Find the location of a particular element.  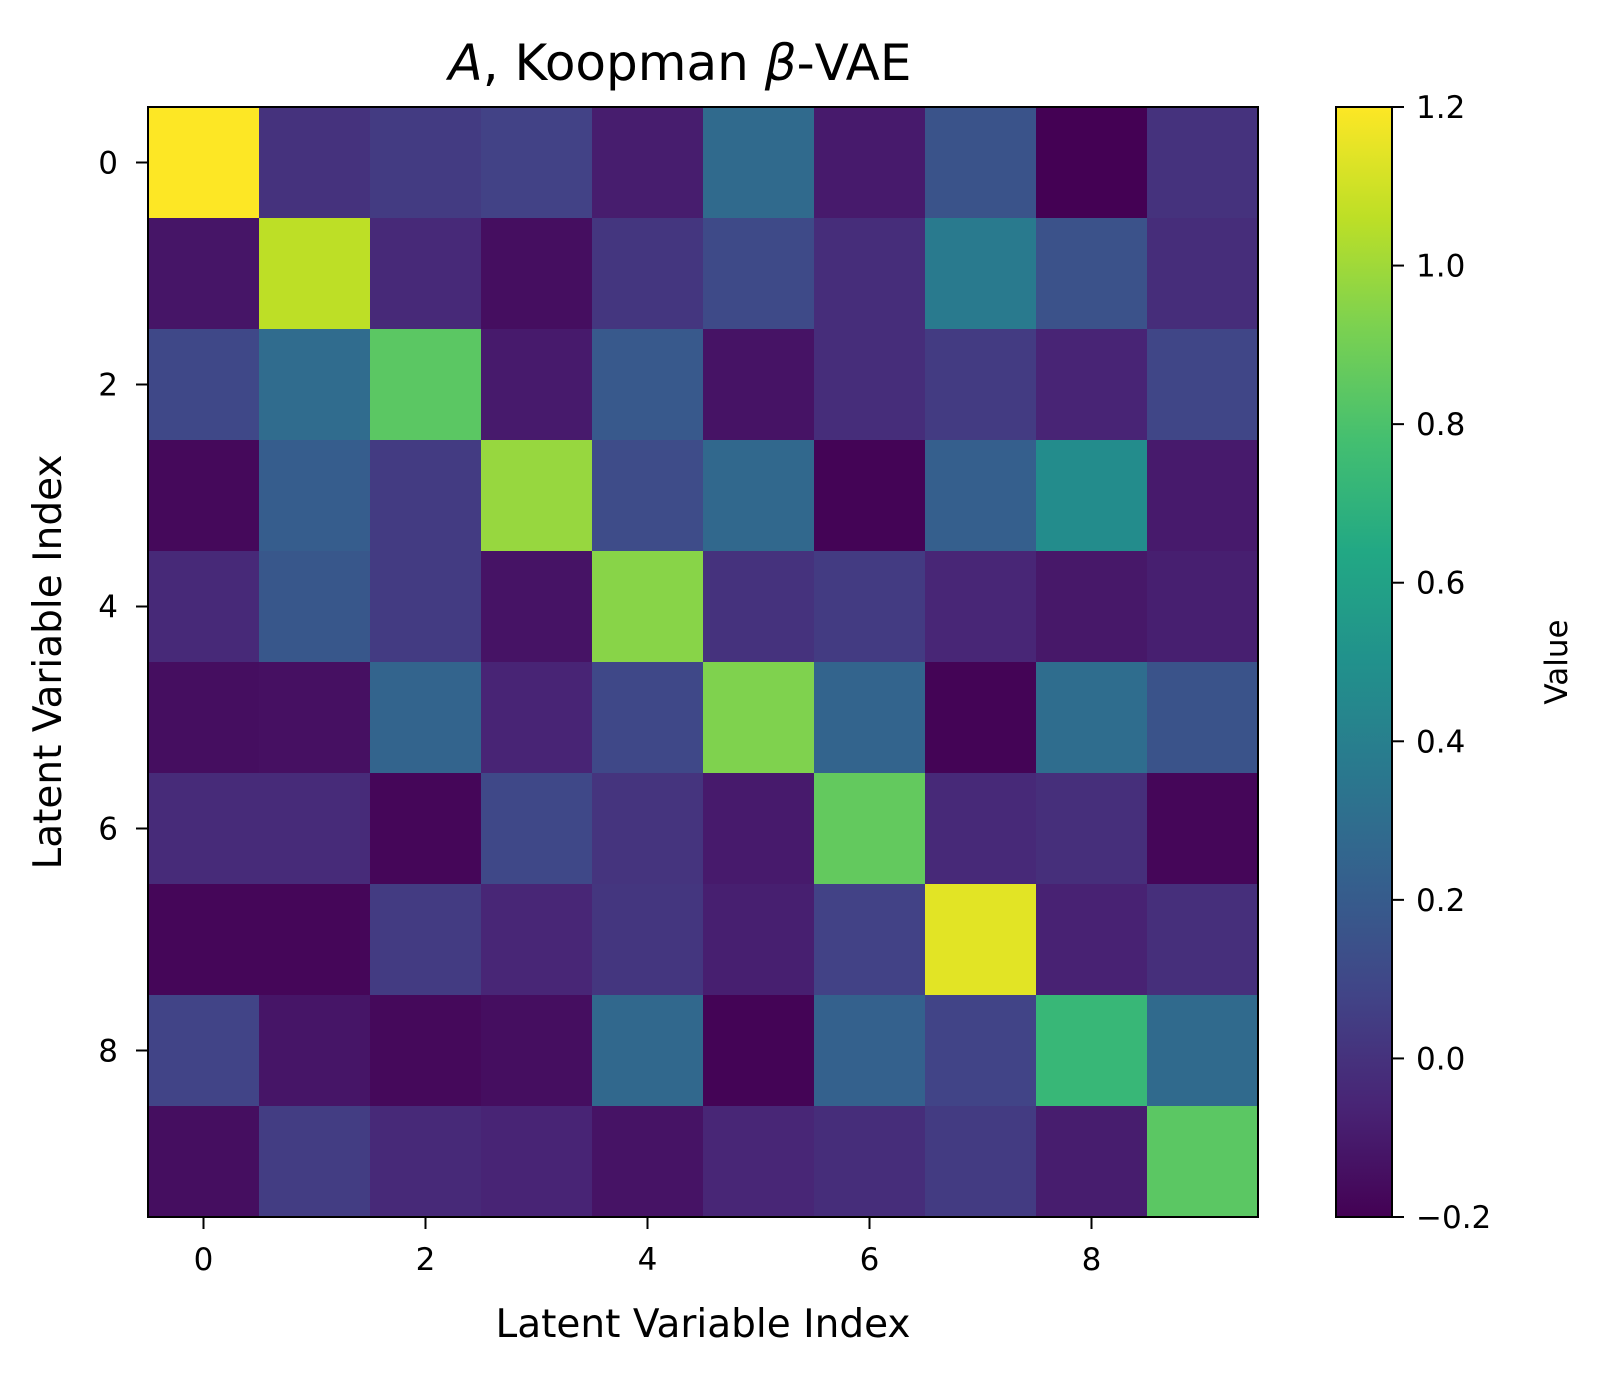

x-tick-label: 6 is located at coordinates (870, 1260).